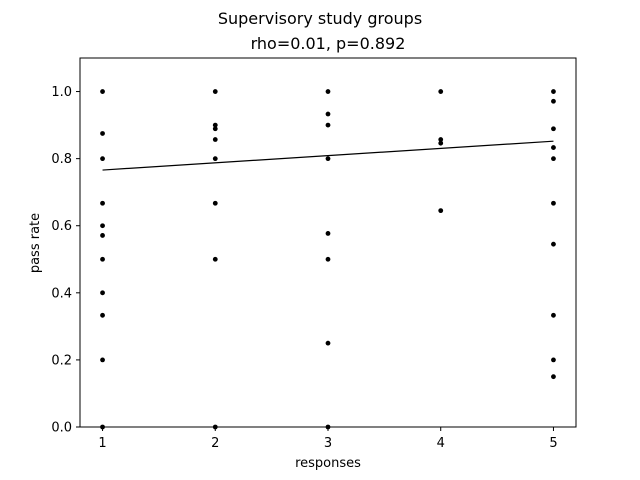  Describe the element at coordinates (553, 443) in the screenshot. I see `x-tick-label: 5` at that location.